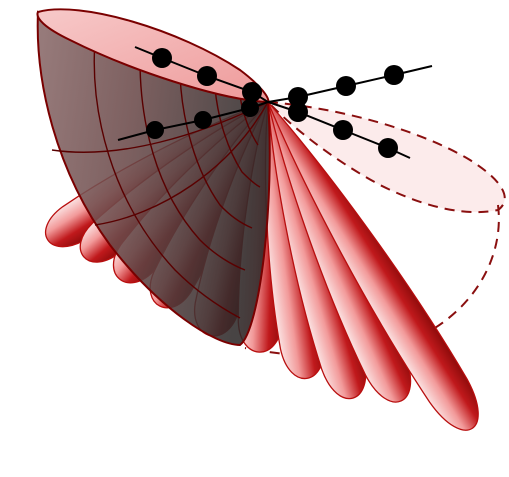 The image size is (509, 477). I want to click on cone-arc-a, so click(160, 127).